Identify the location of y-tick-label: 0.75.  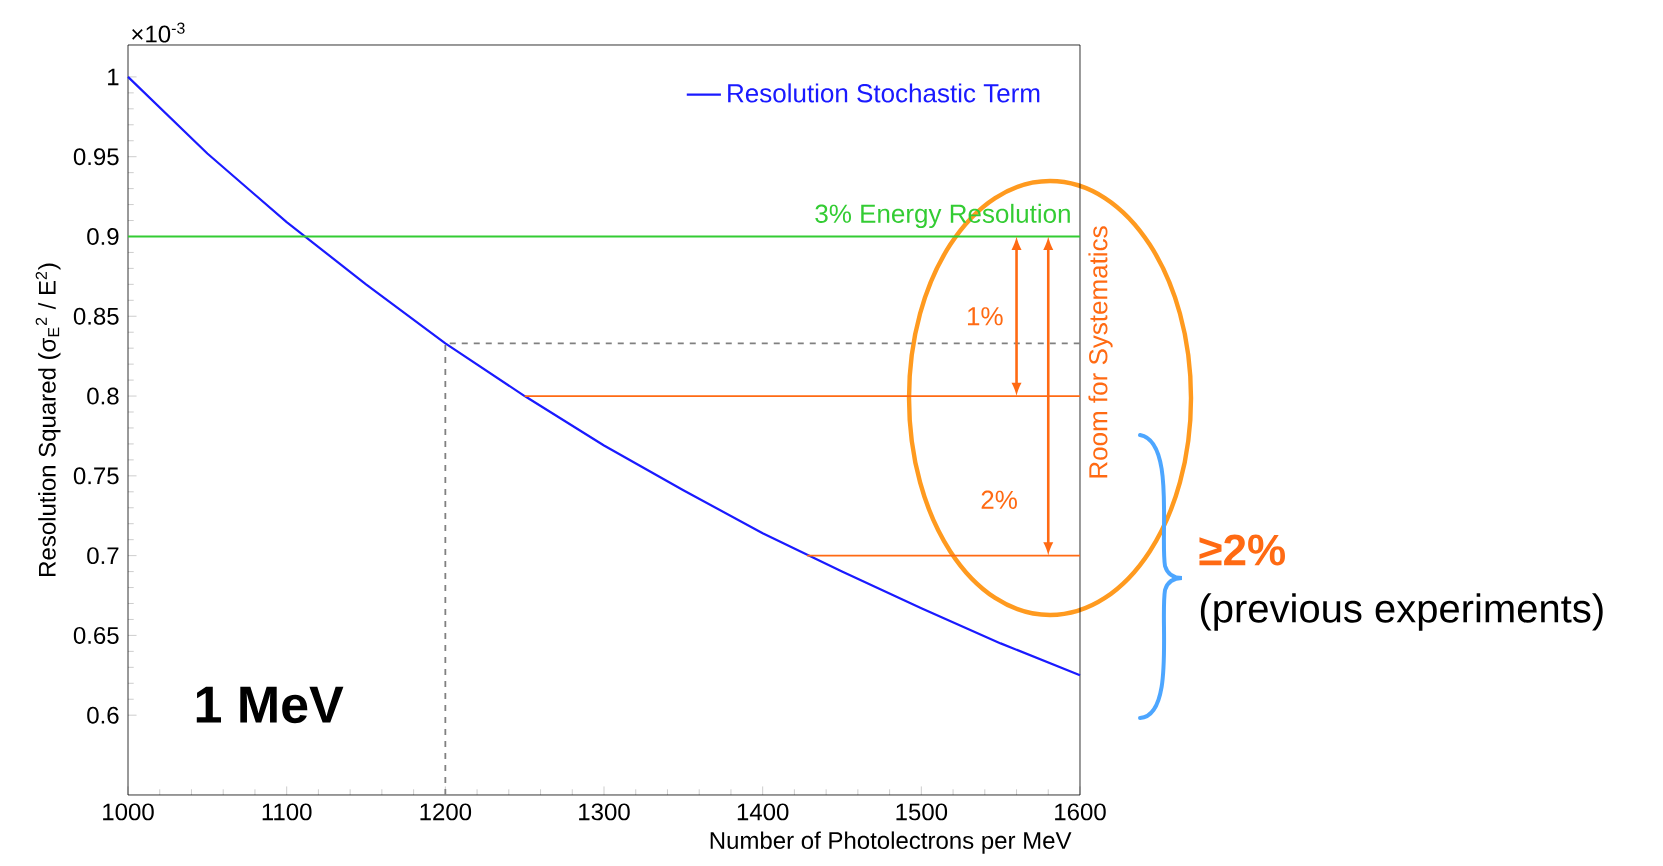
(96, 476).